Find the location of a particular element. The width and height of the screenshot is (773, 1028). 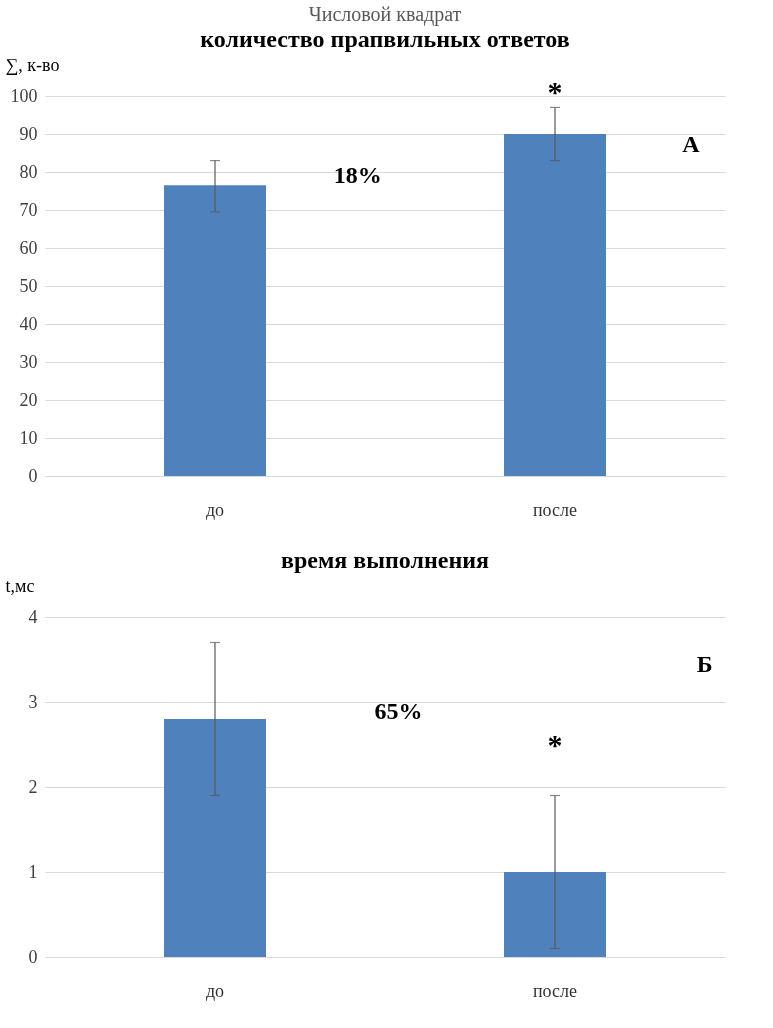

y-axis-title: t,мс is located at coordinates (20, 585).